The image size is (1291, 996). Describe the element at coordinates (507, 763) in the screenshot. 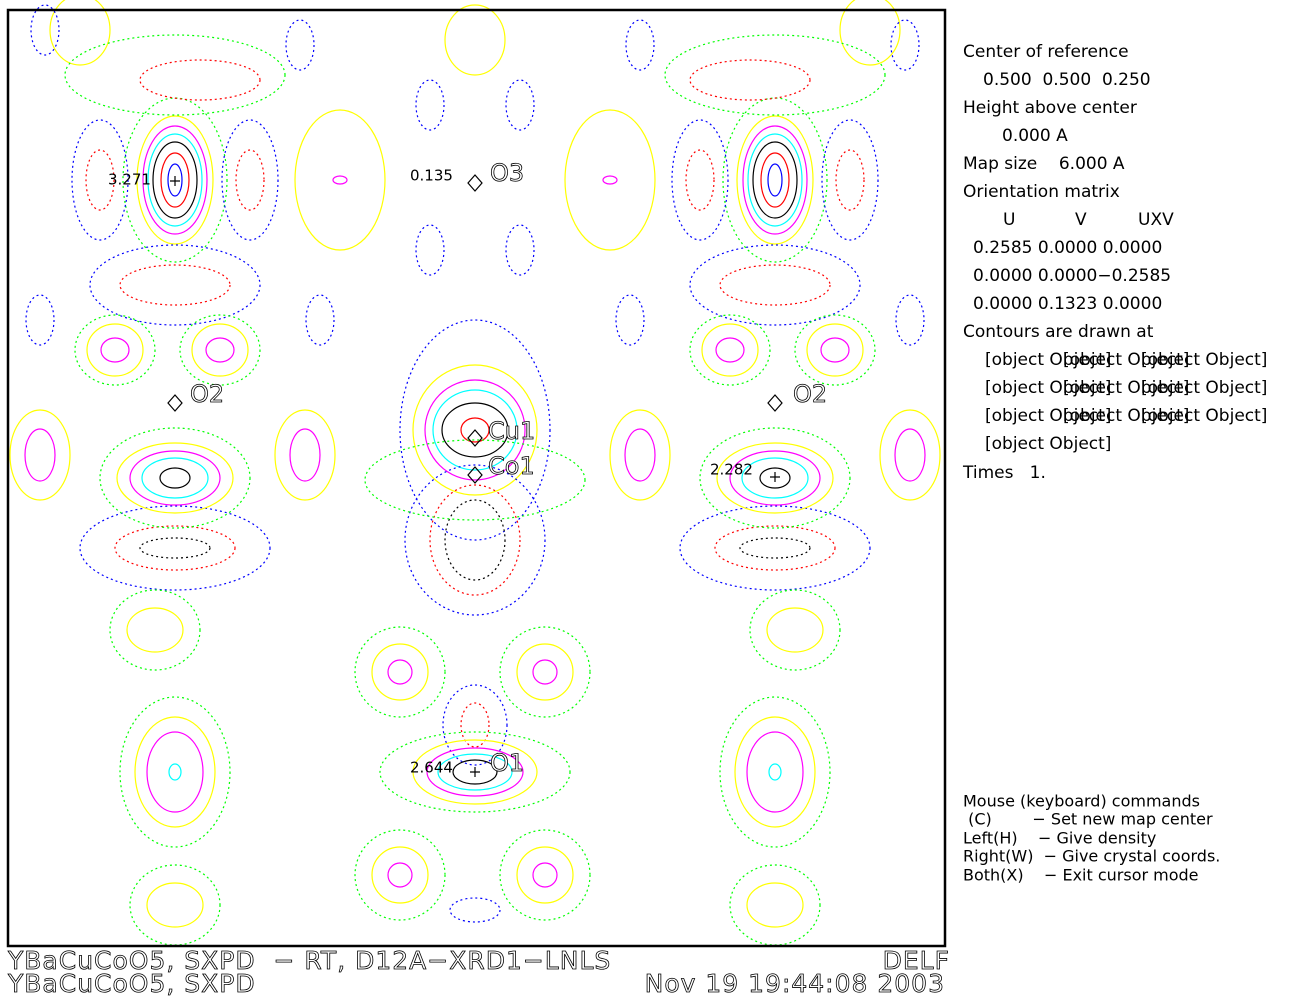

I see `atom-label: O1` at that location.